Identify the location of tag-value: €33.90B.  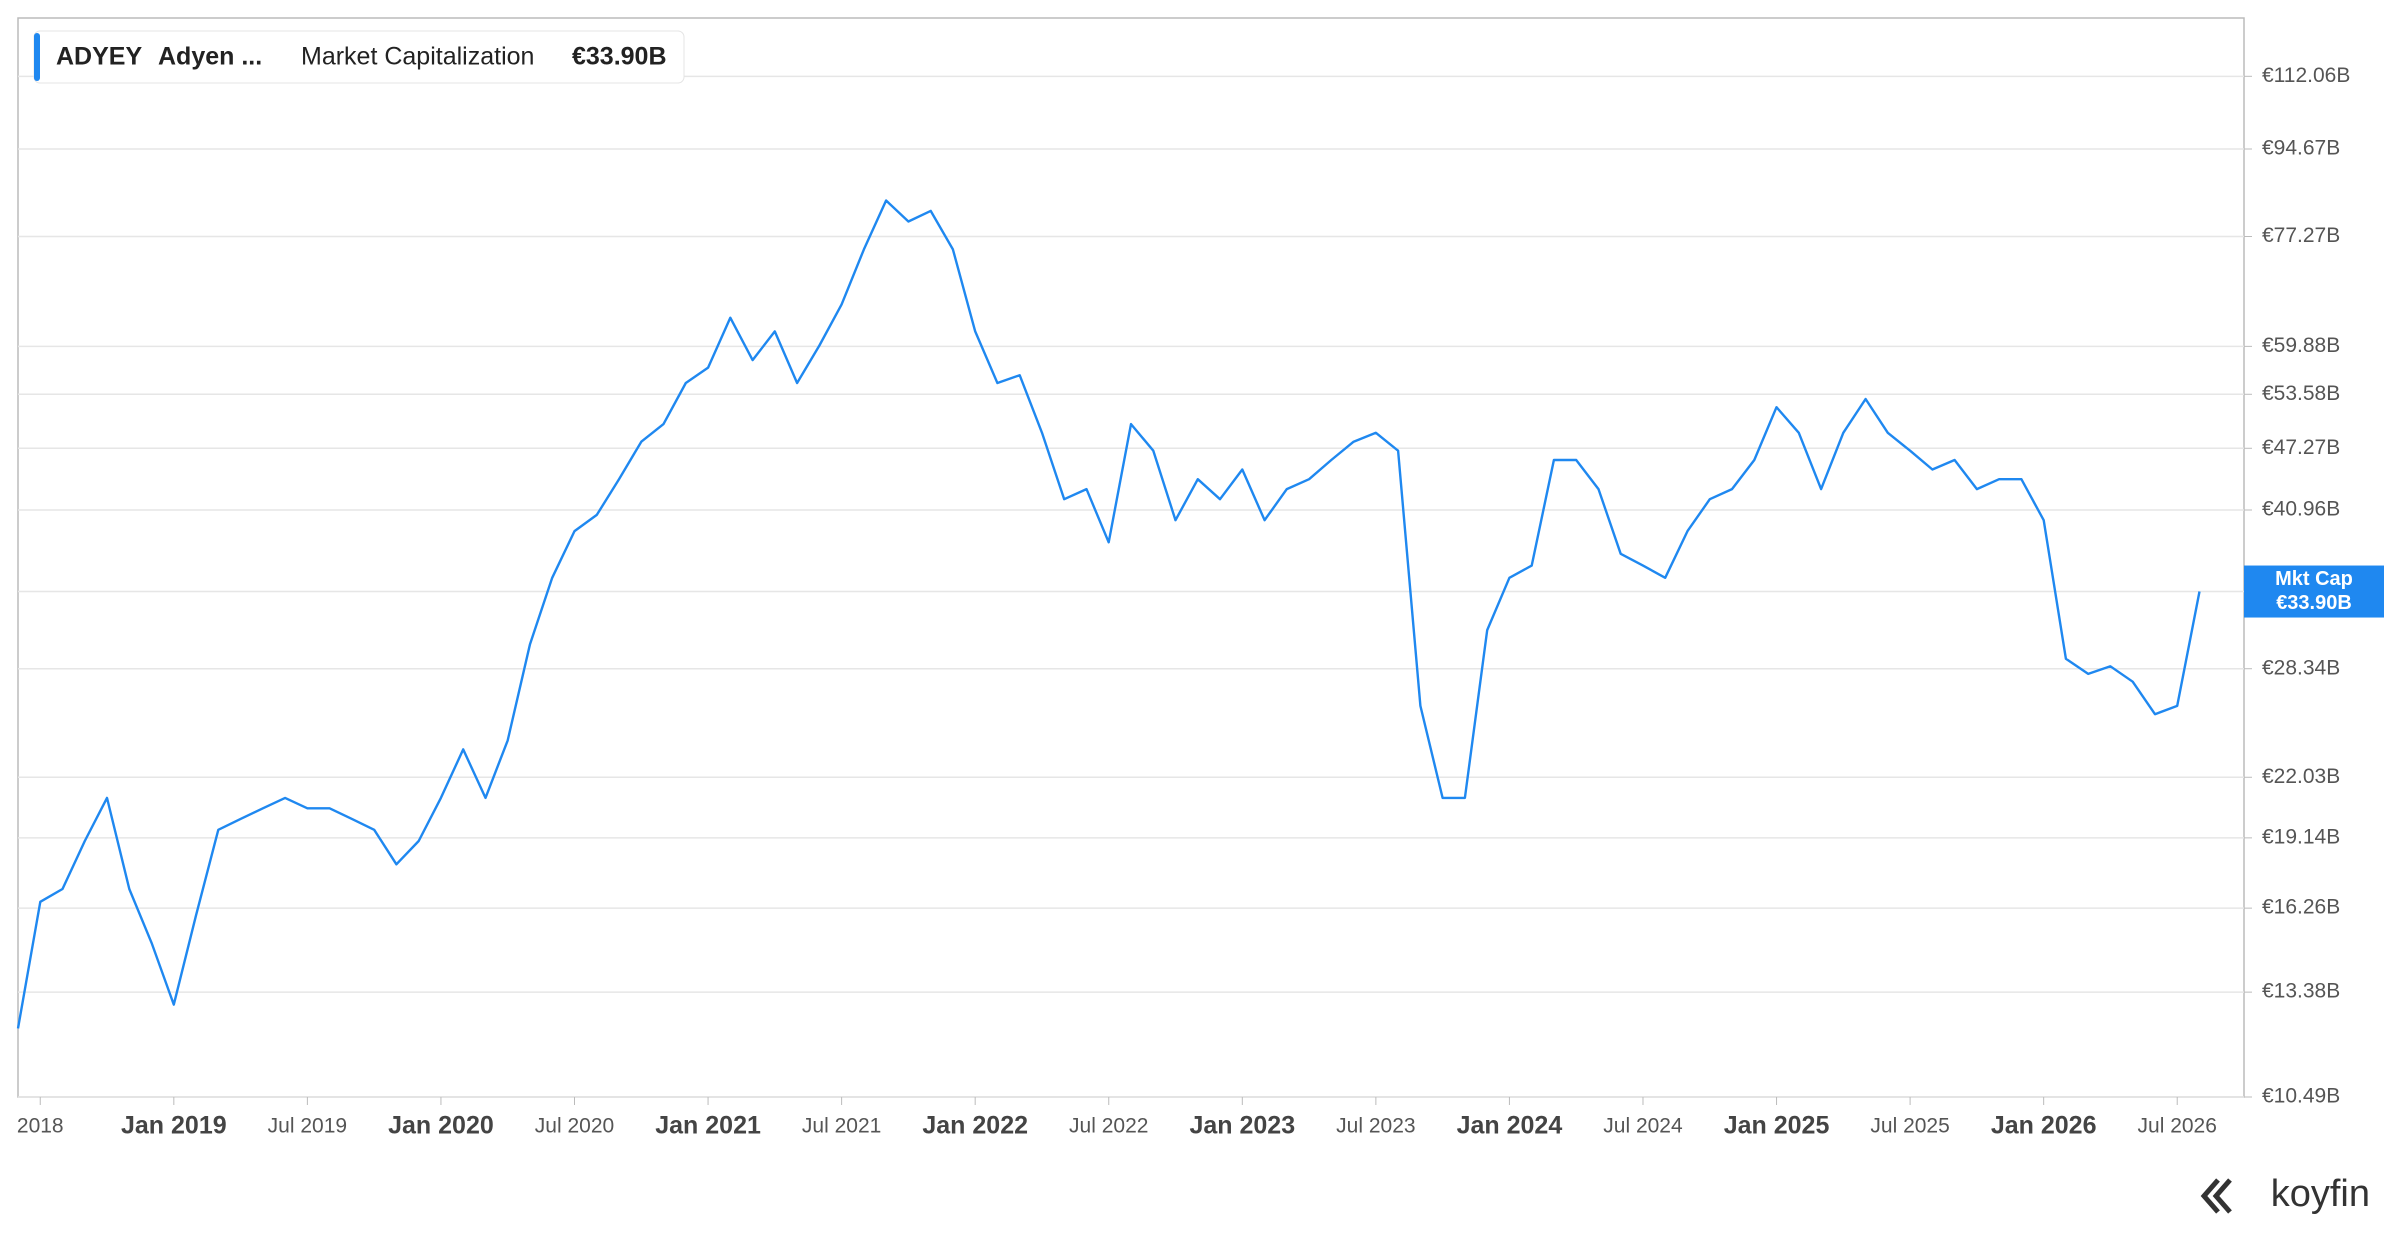
(2314, 603).